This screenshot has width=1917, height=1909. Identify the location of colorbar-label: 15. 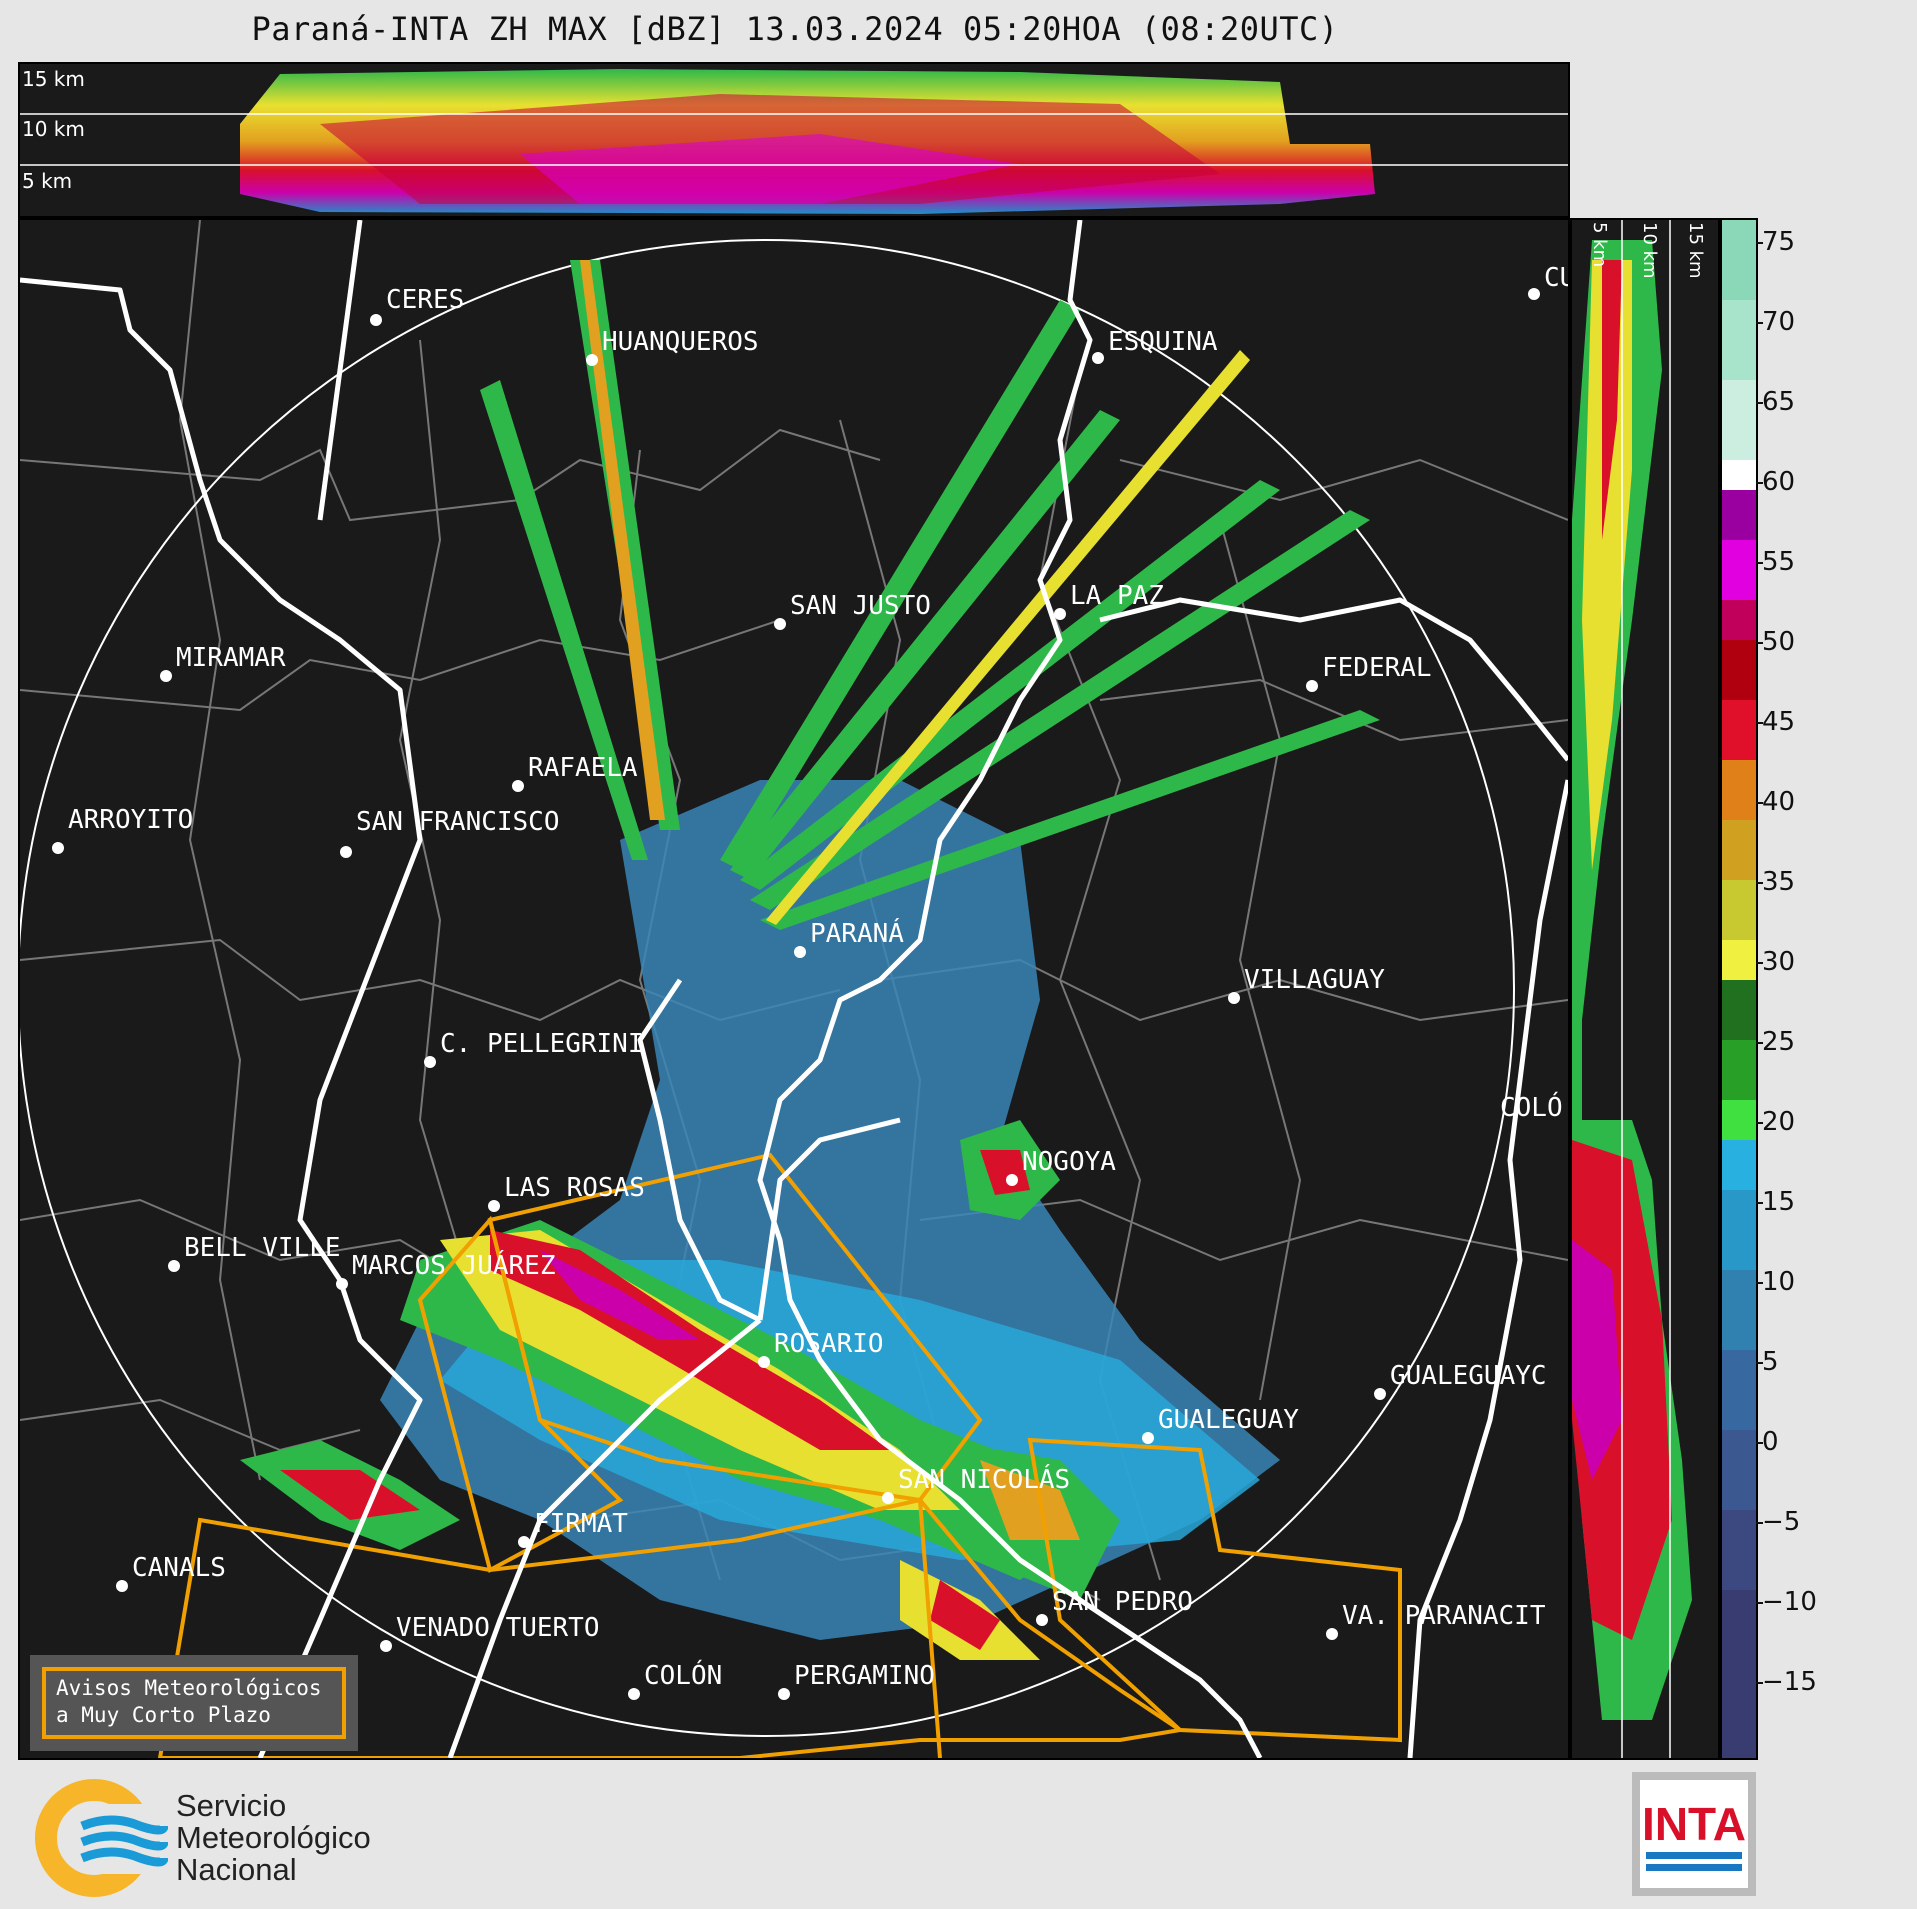
(1779, 1202).